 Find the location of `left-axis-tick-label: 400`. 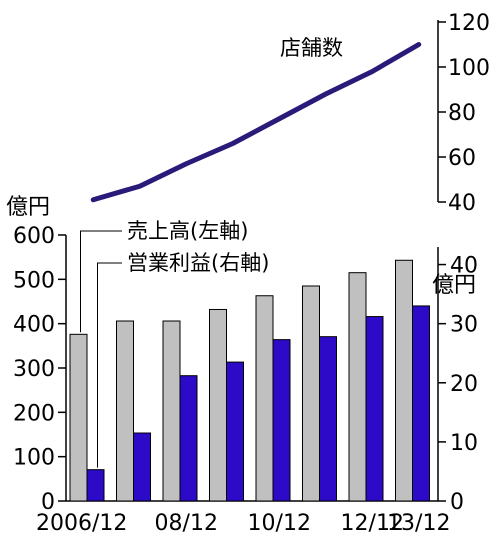

left-axis-tick-label: 400 is located at coordinates (34, 325).